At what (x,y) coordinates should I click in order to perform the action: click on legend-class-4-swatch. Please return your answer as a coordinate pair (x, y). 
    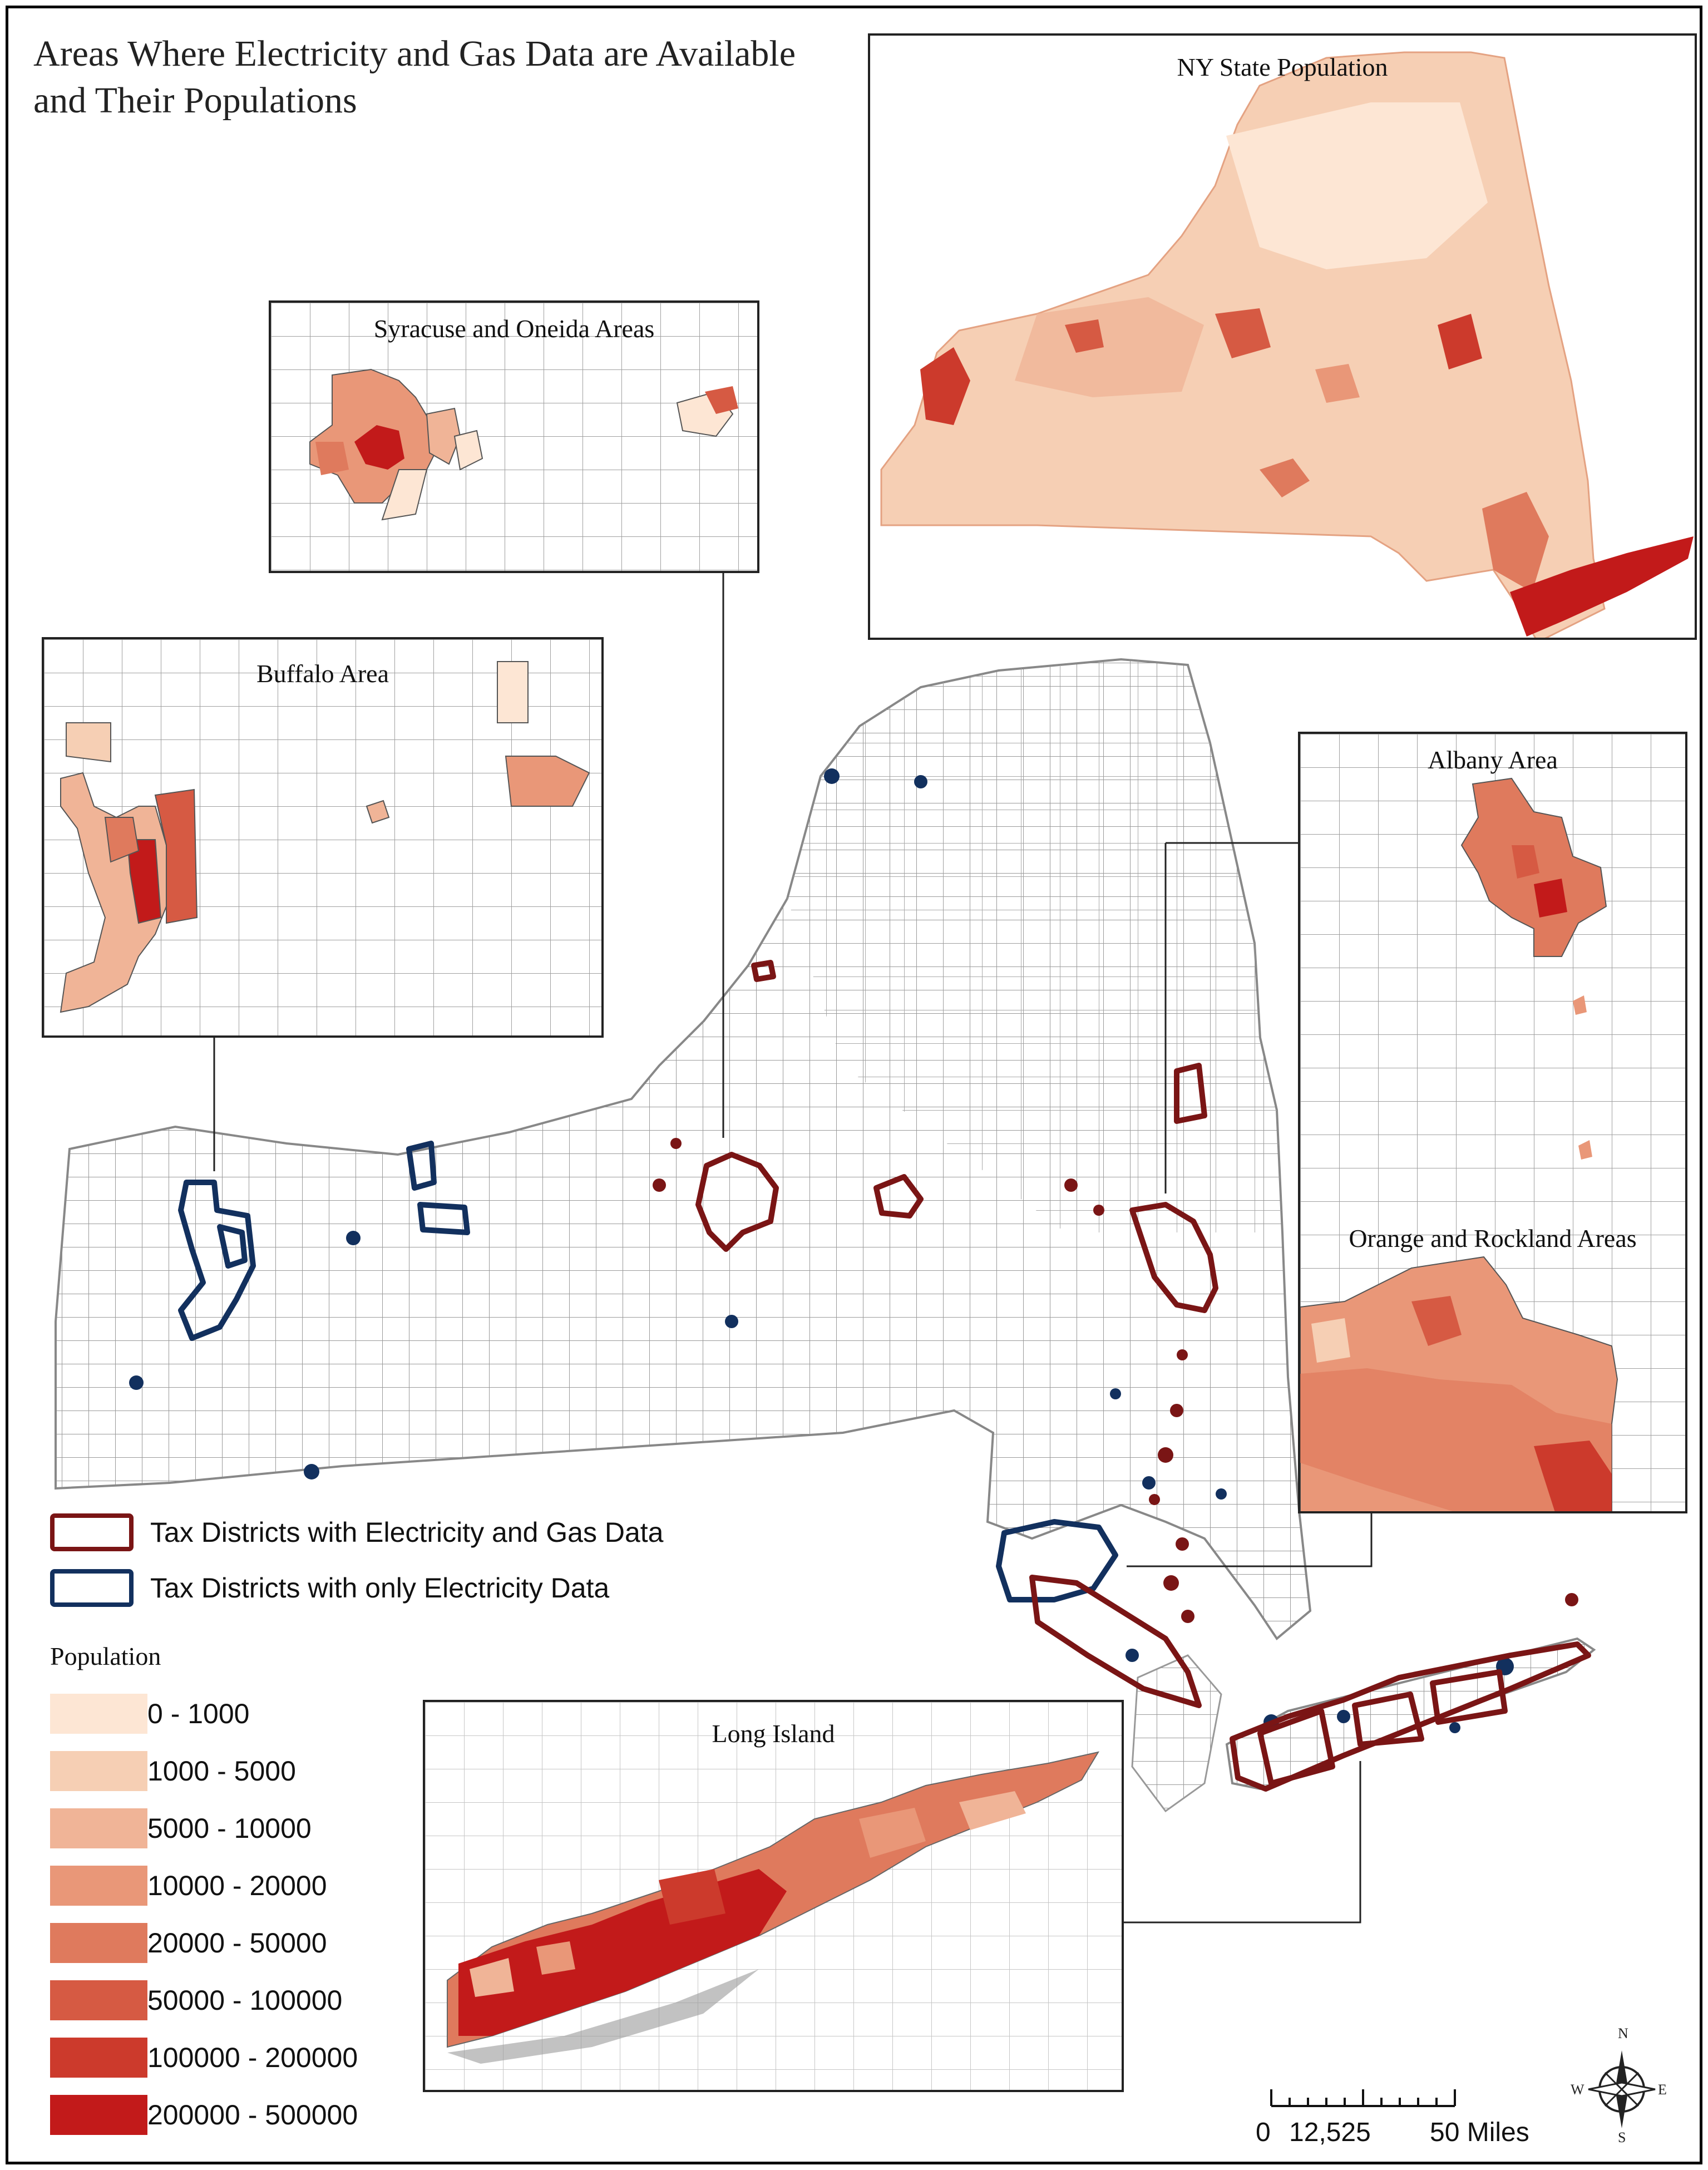
    Looking at the image, I should click on (98, 1886).